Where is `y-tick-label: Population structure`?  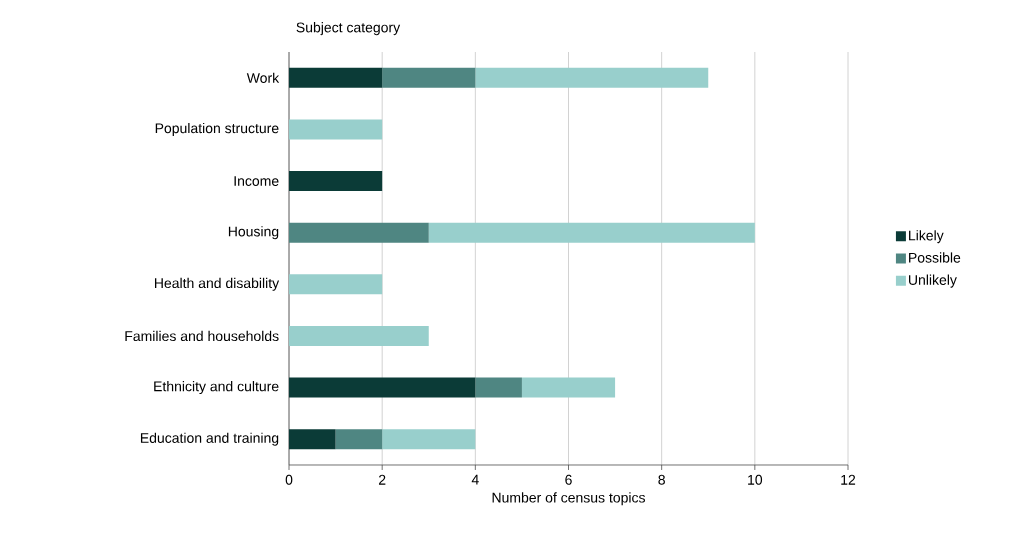
y-tick-label: Population structure is located at coordinates (217, 129).